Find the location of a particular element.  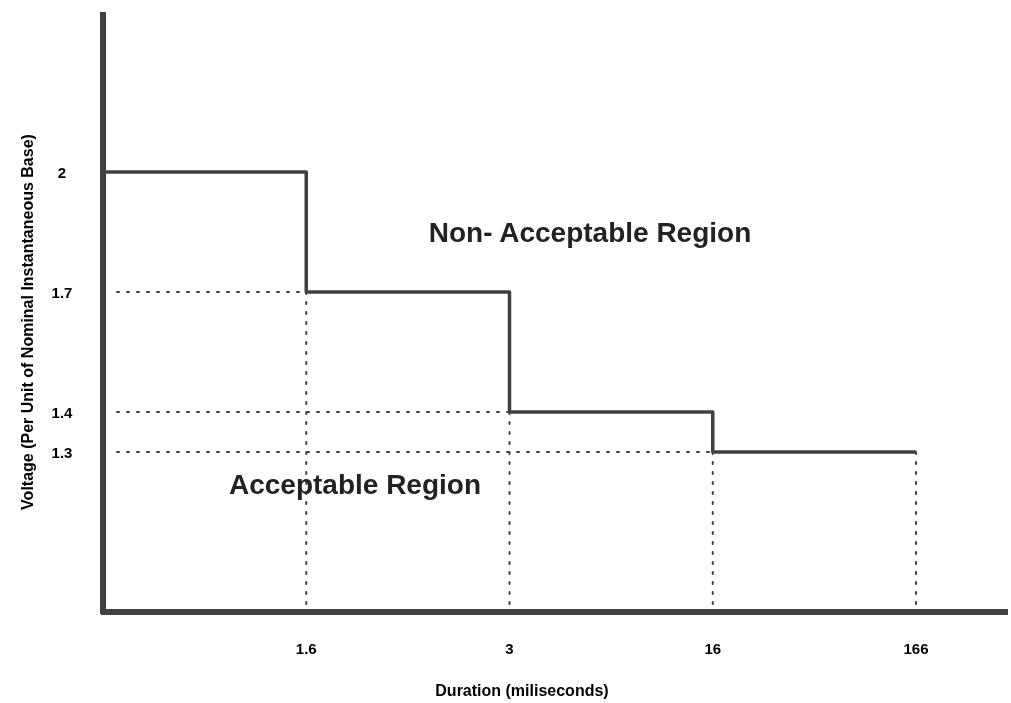

x-tick-label: 1.6 is located at coordinates (306, 648).